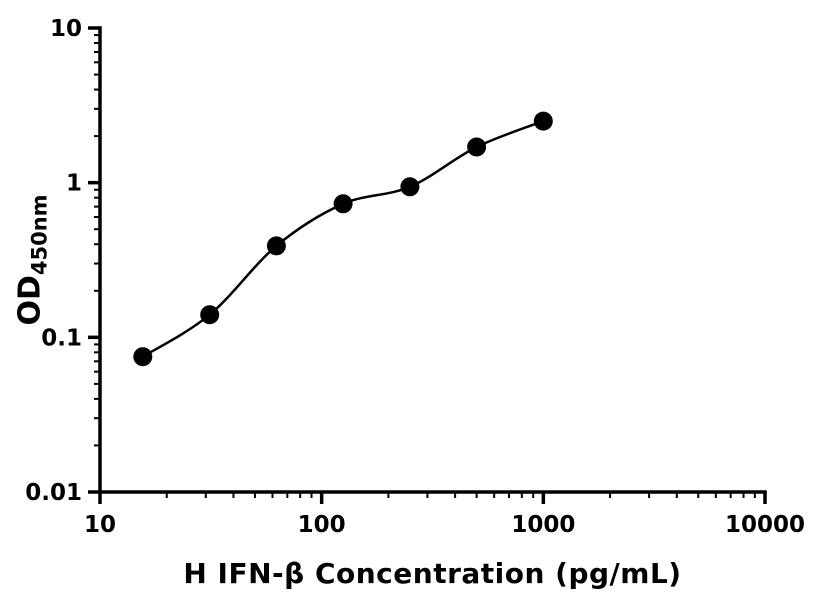 This screenshot has height=612, width=816. What do you see at coordinates (53, 493) in the screenshot?
I see `y-tick-label: 0.01` at bounding box center [53, 493].